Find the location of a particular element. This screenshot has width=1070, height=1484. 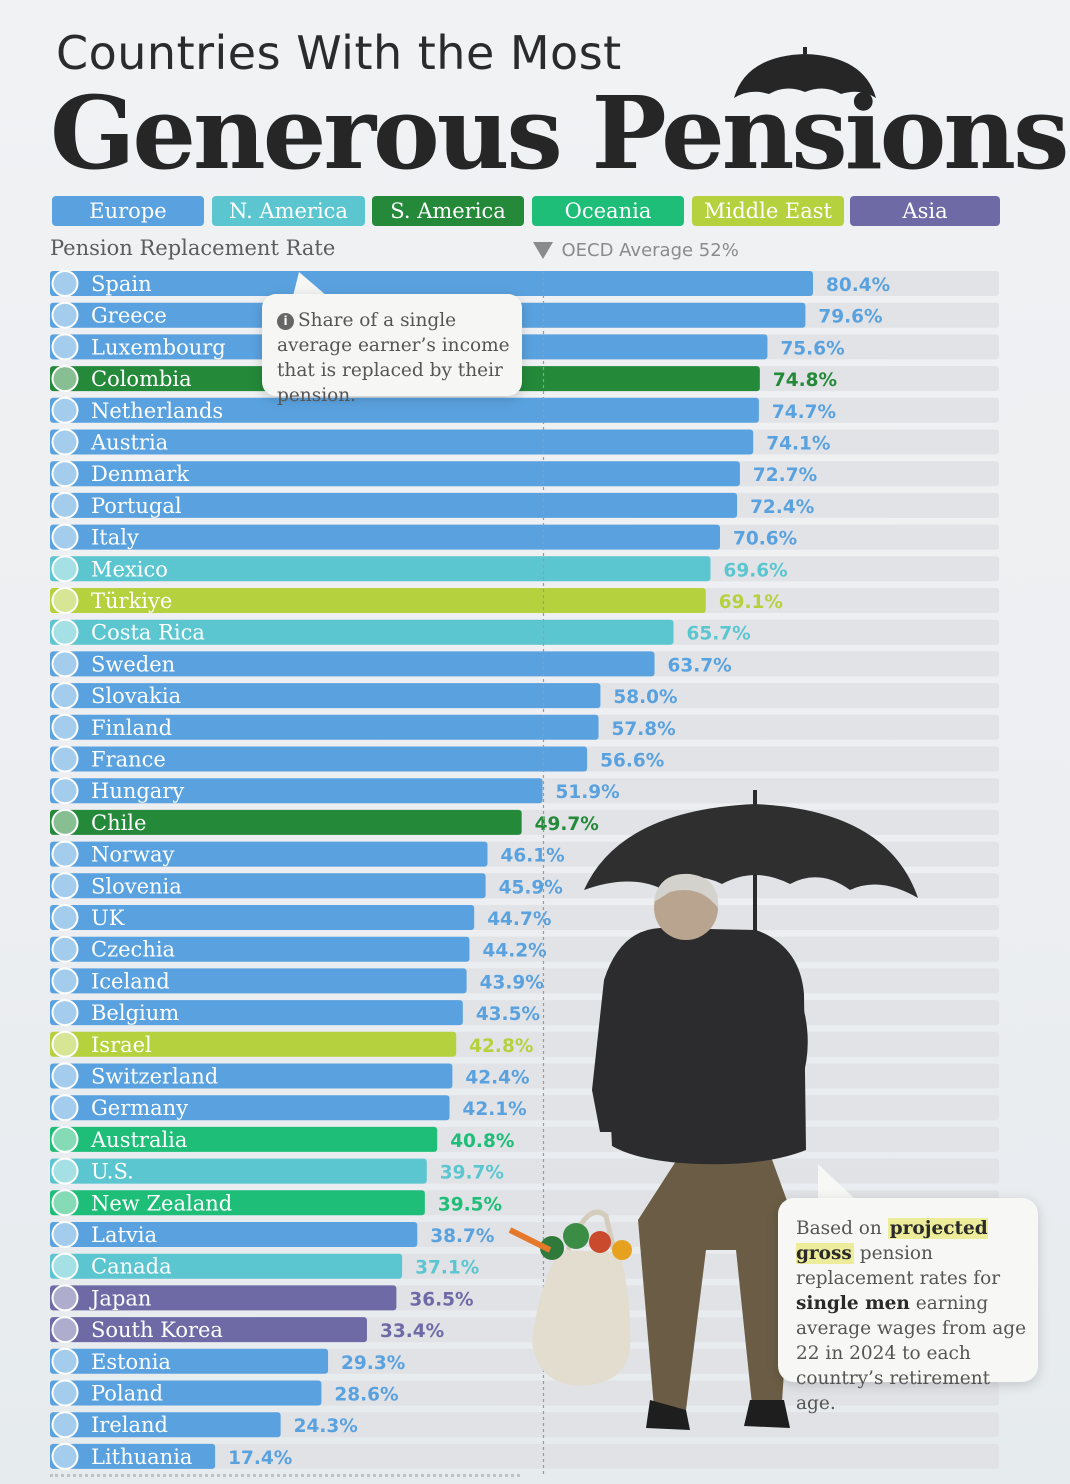

bar-country-label: UK is located at coordinates (108, 918).